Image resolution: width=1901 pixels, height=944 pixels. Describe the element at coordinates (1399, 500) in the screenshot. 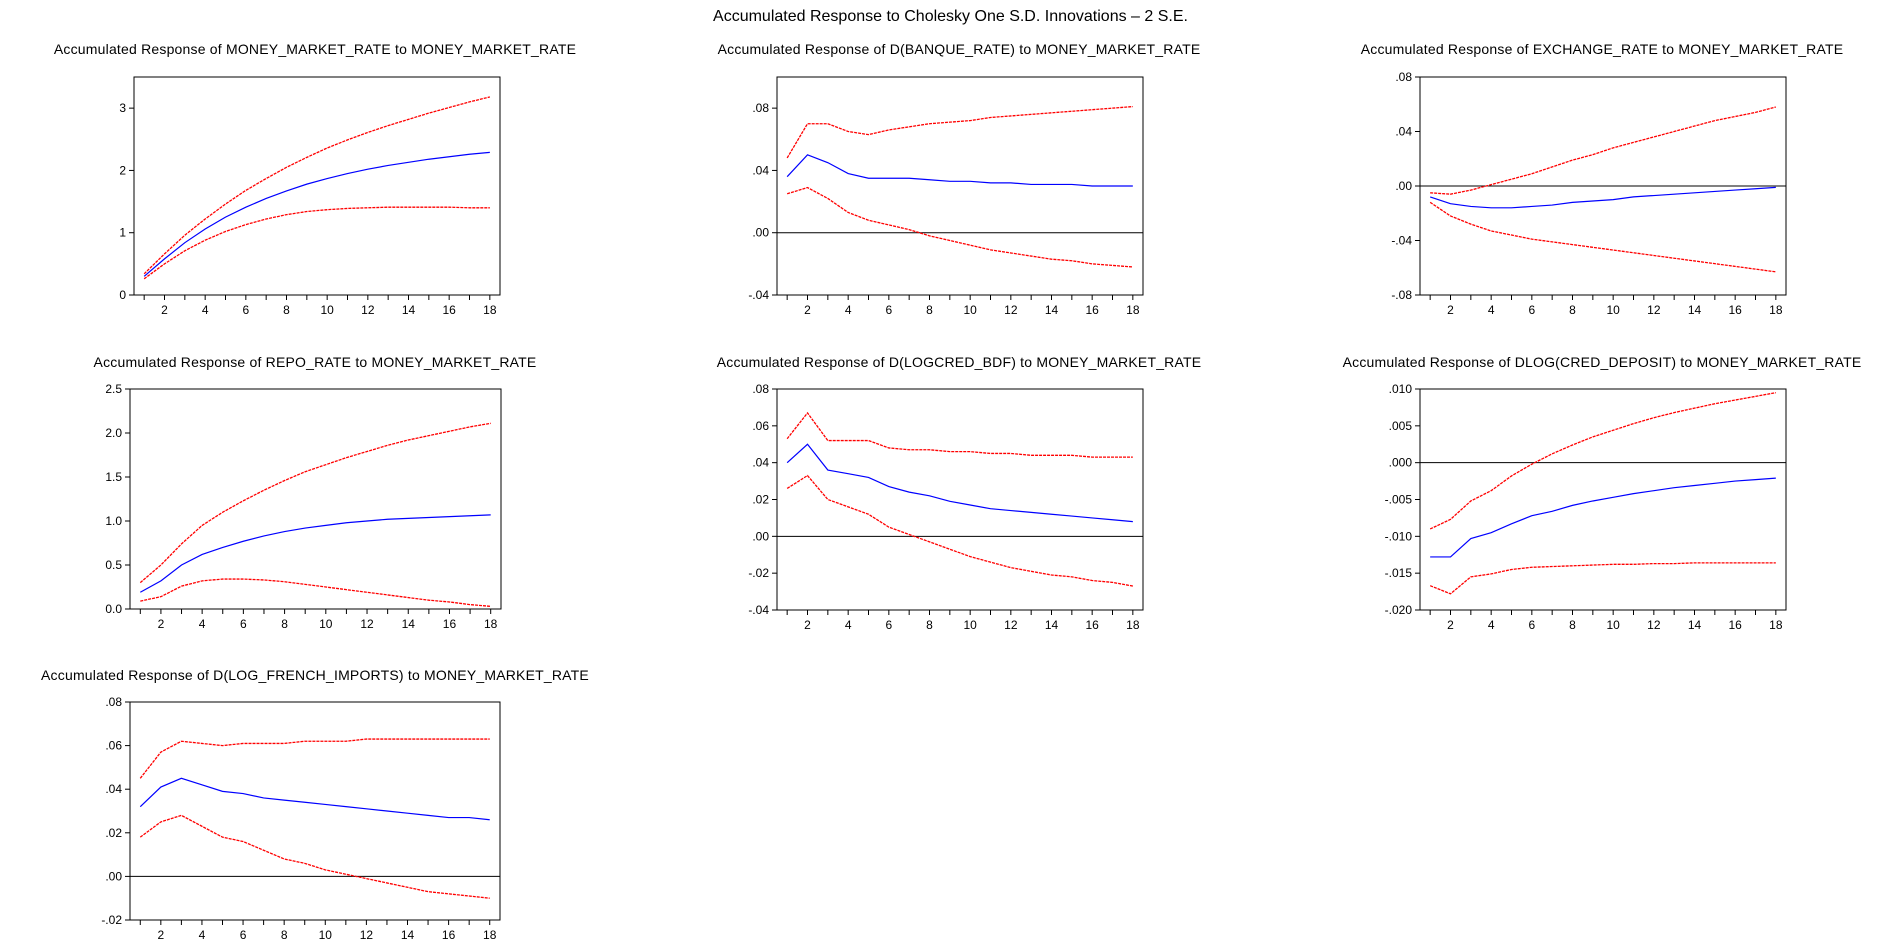

I see `y-tick-label: -.005` at that location.